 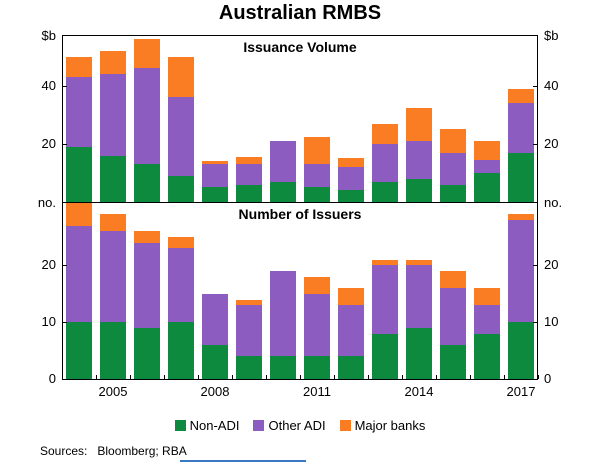 I want to click on decoration-line, so click(x=243, y=461).